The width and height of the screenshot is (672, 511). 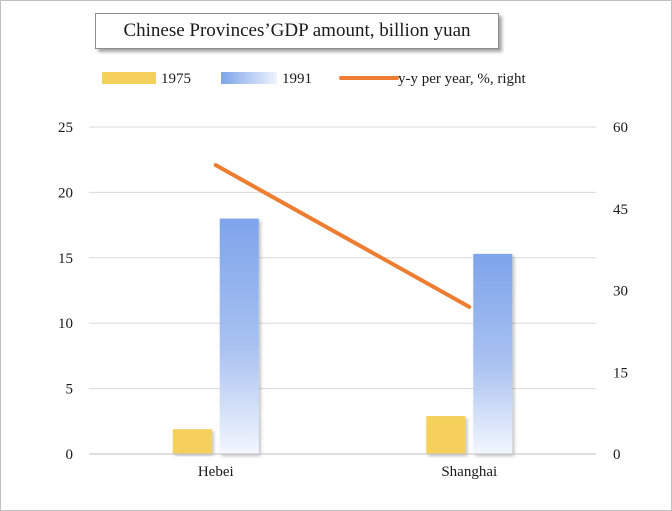 I want to click on legend-swatch-1991, so click(x=249, y=78).